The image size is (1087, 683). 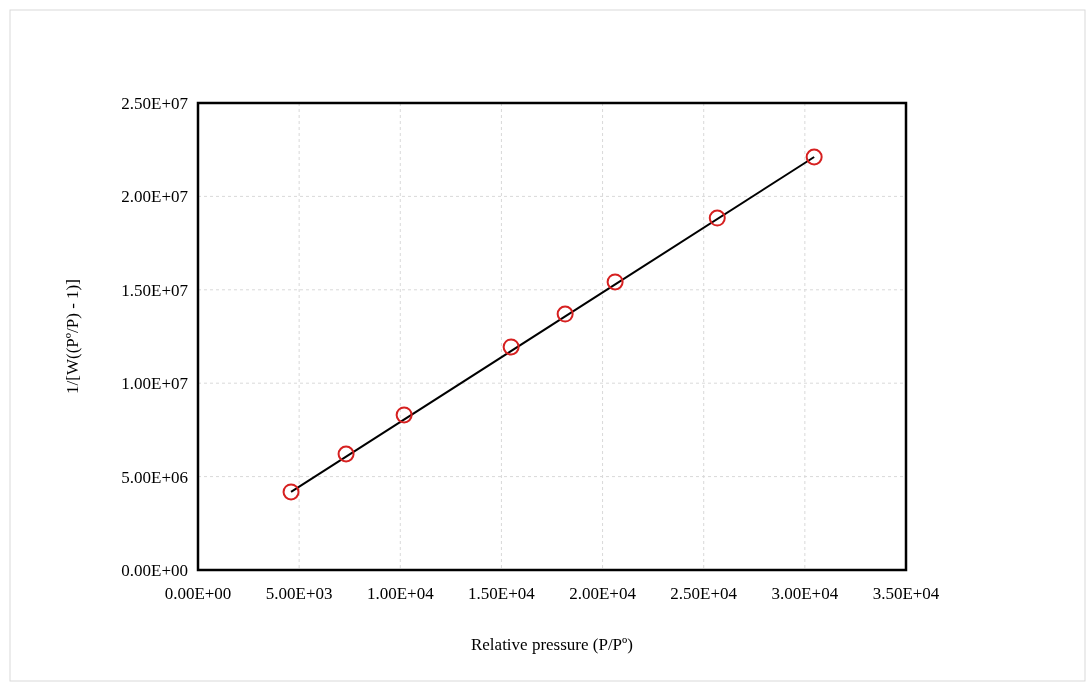 What do you see at coordinates (552, 644) in the screenshot?
I see `x-axis-title: Relative pressure (P/Pº)` at bounding box center [552, 644].